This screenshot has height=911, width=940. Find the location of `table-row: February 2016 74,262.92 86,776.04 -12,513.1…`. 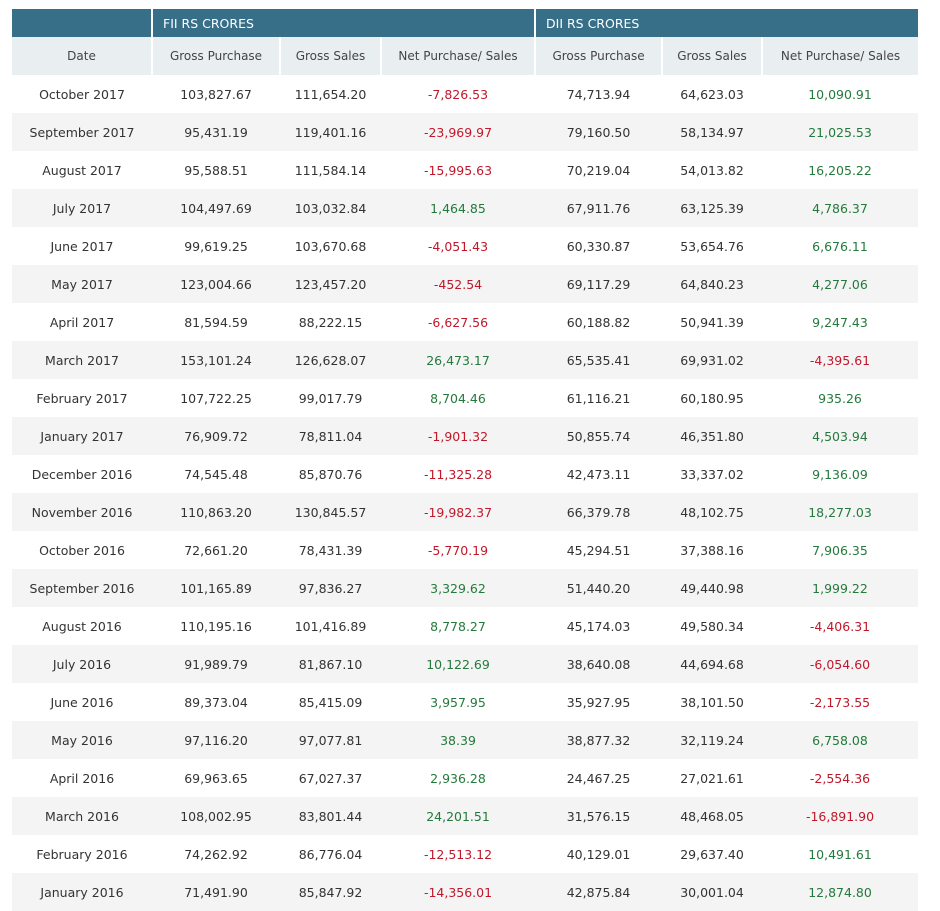

table-row: February 2016 74,262.92 86,776.04 -12,513.1… is located at coordinates (465, 854).